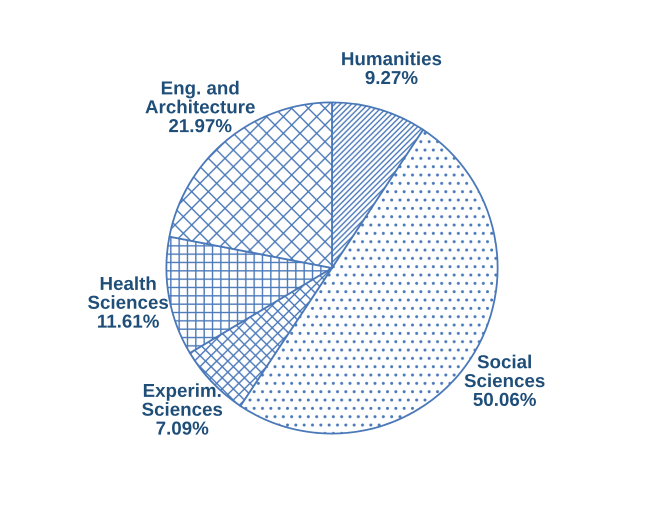 The width and height of the screenshot is (646, 516). Describe the element at coordinates (392, 59) in the screenshot. I see `slice-label: Humanities` at that location.